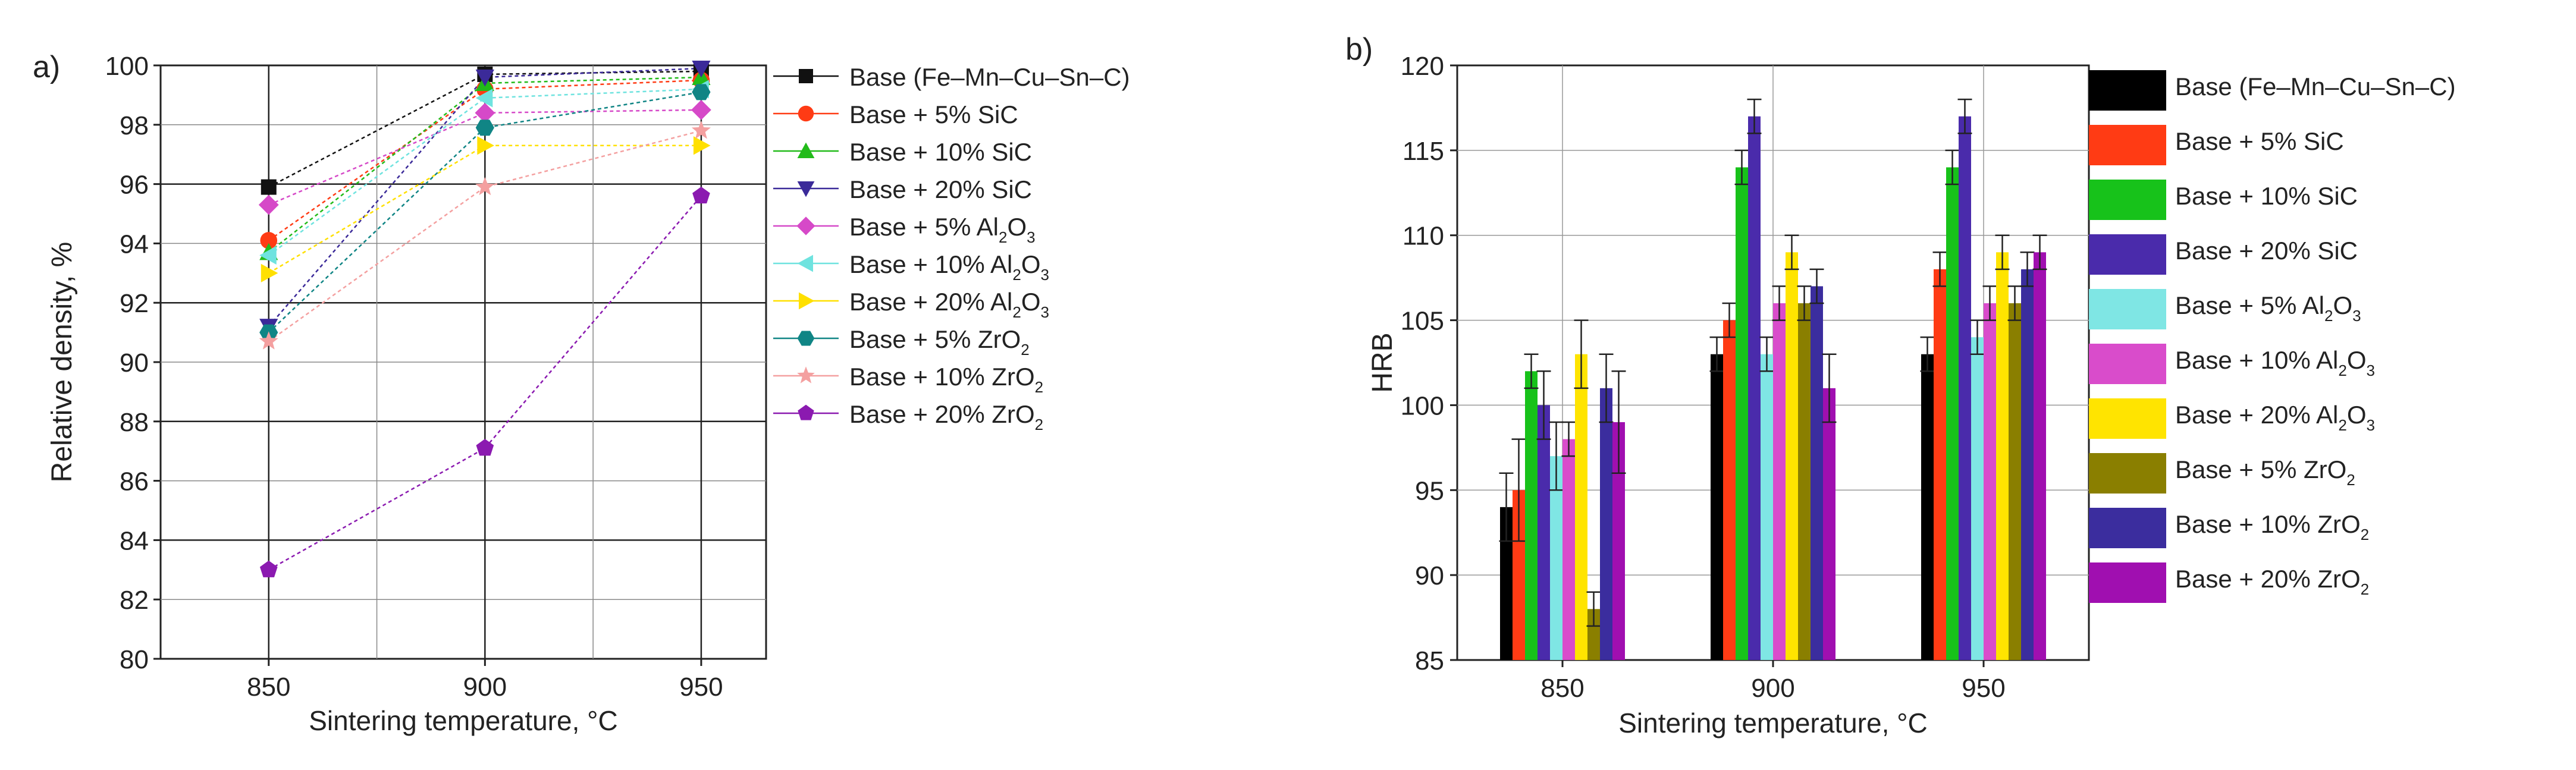 The height and width of the screenshot is (770, 2576). What do you see at coordinates (134, 601) in the screenshot?
I see `y-tick-label: 82` at bounding box center [134, 601].